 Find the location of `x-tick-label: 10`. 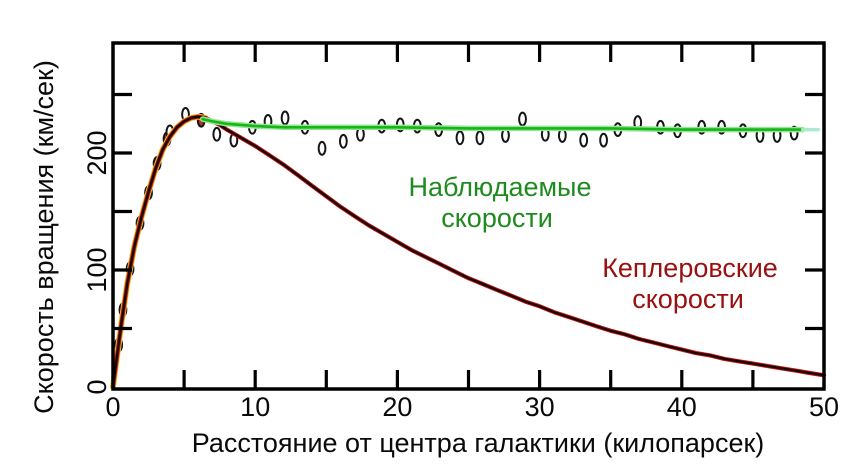

x-tick-label: 10 is located at coordinates (255, 407).